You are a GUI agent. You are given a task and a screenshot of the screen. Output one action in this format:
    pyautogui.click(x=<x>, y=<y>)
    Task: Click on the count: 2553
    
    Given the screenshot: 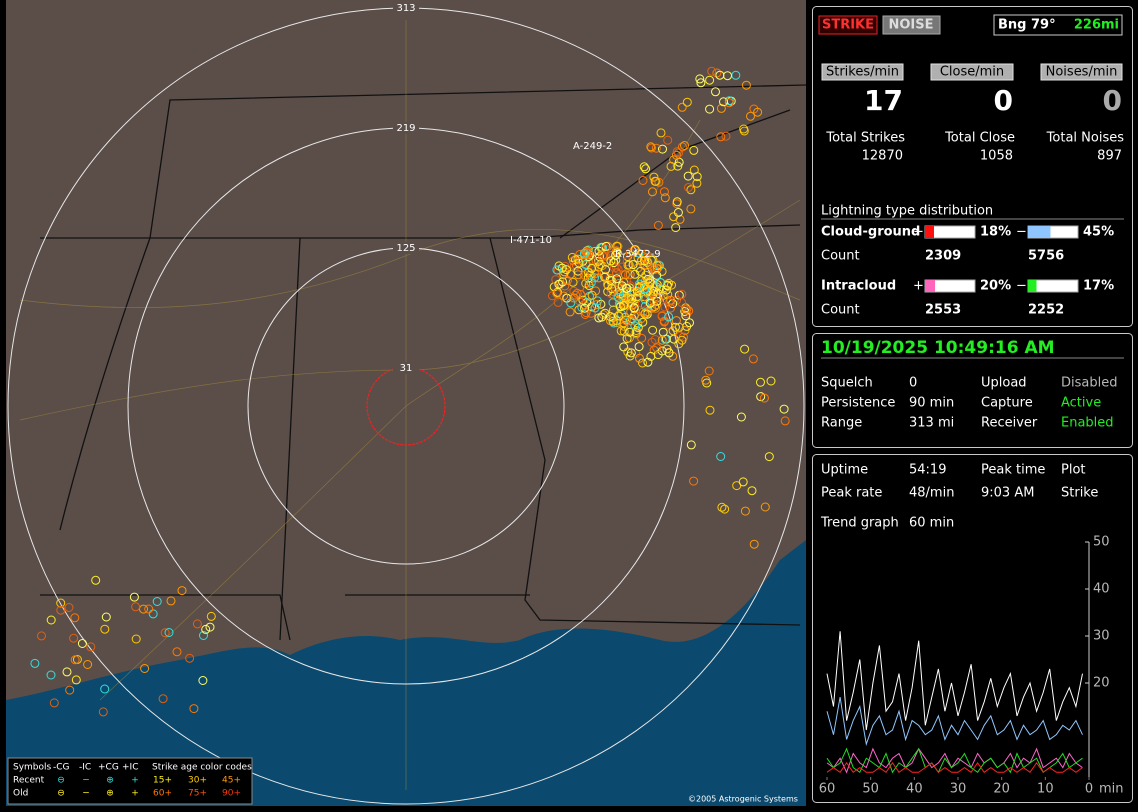 What is the action you would take?
    pyautogui.click(x=943, y=310)
    